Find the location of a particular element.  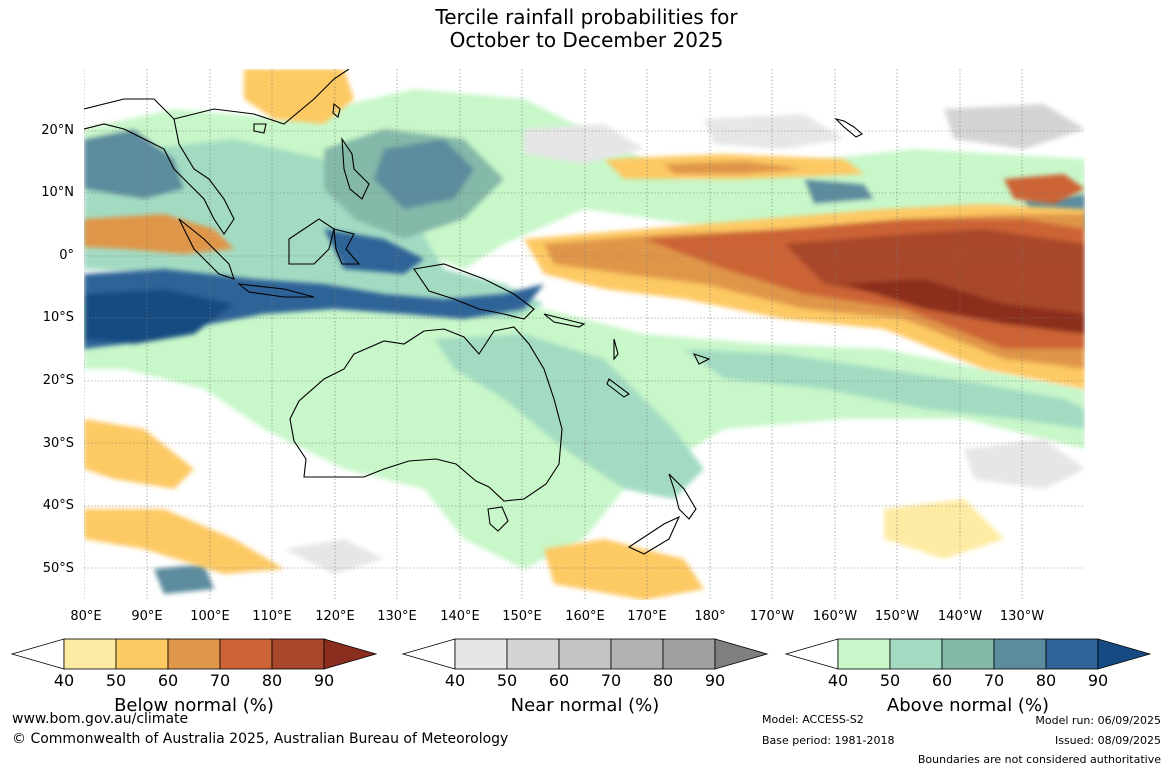

below-tick-90: 90 is located at coordinates (324, 680).